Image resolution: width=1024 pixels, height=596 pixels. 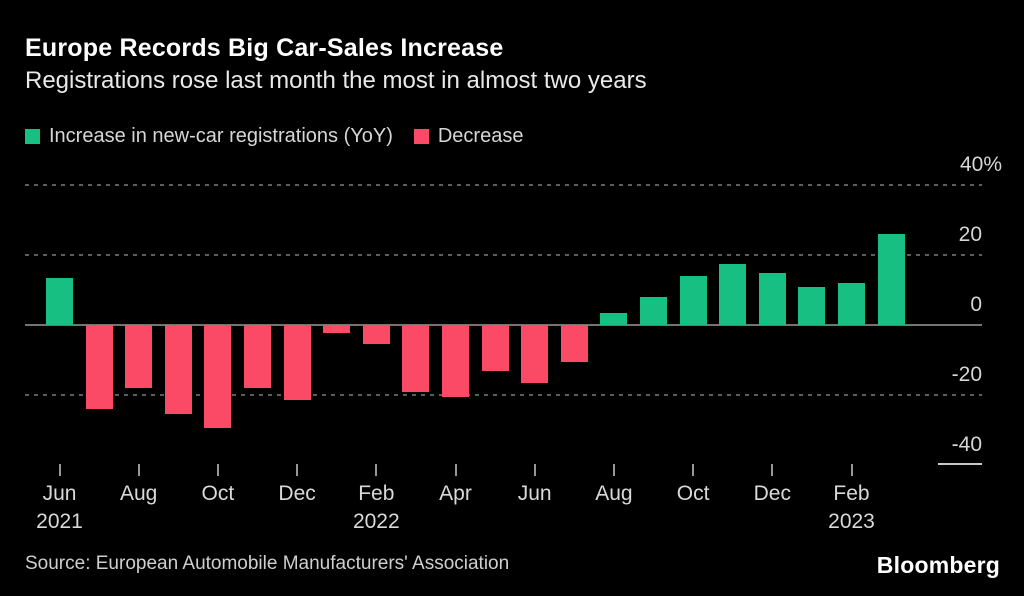 I want to click on y-axis-label-20: 20, so click(x=970, y=234).